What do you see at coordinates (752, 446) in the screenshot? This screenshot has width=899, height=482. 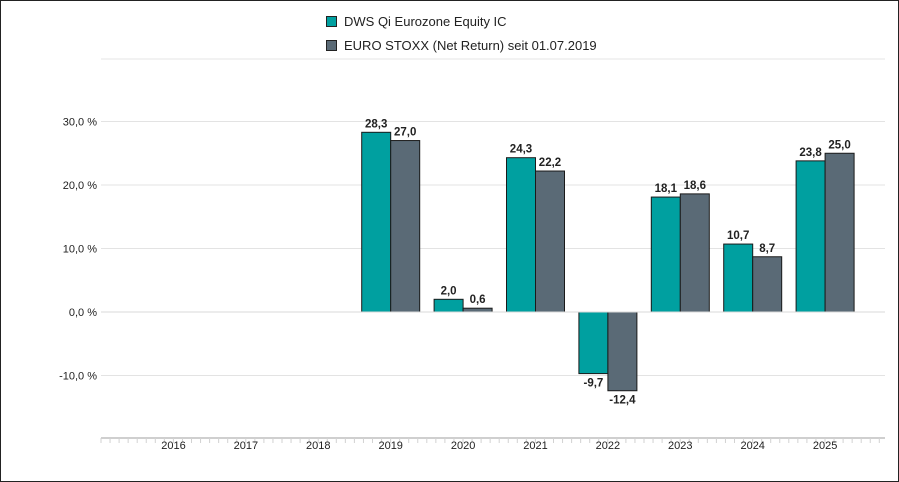 I see `x-tick-label: 2024` at bounding box center [752, 446].